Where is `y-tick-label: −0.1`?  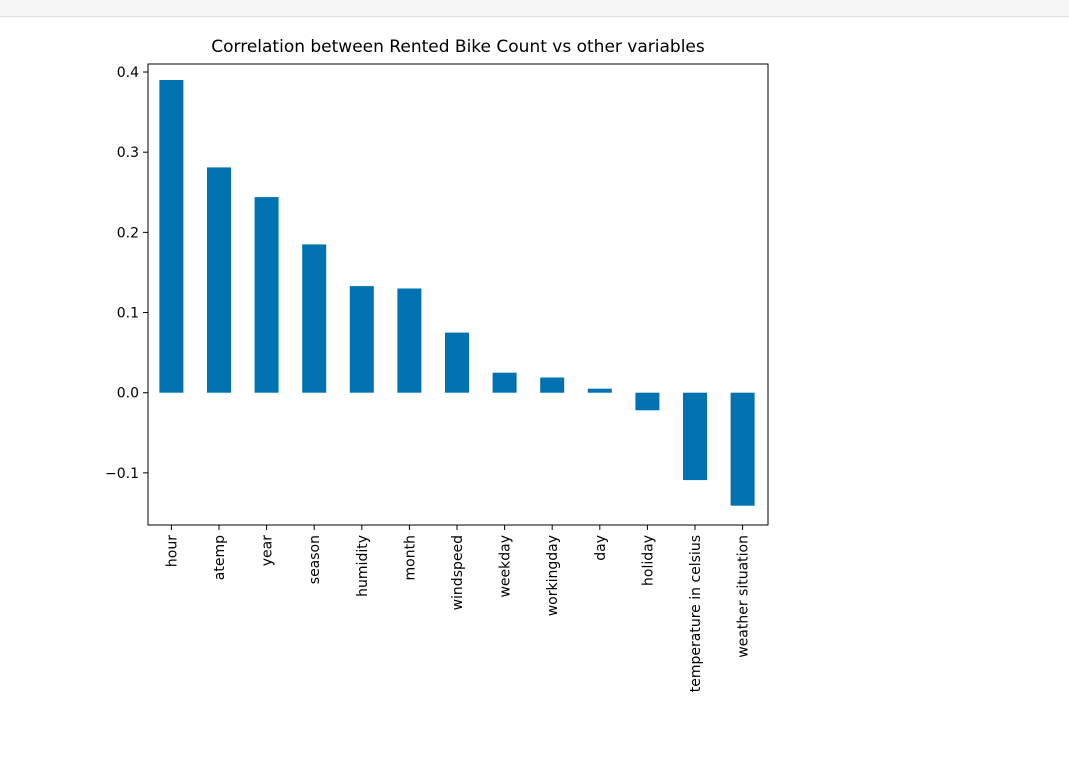 y-tick-label: −0.1 is located at coordinates (122, 474).